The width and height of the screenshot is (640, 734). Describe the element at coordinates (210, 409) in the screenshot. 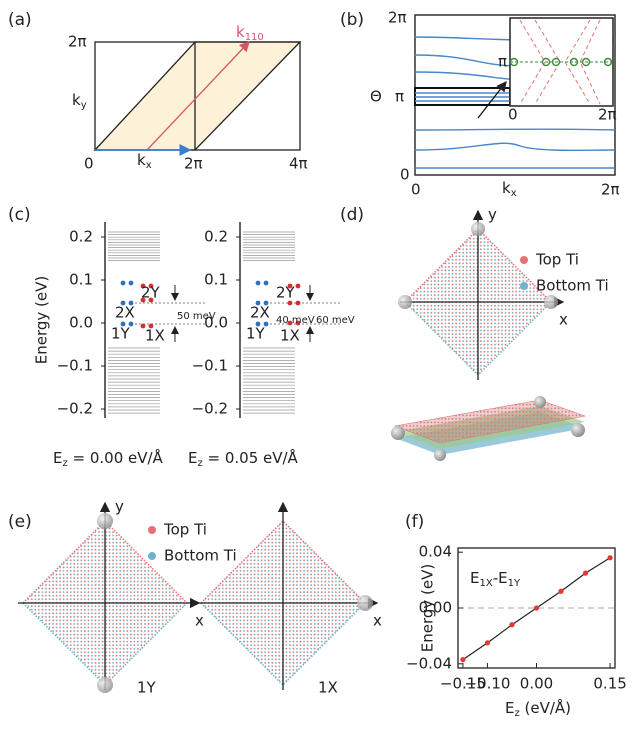

I see `tick-label: −0.2` at that location.